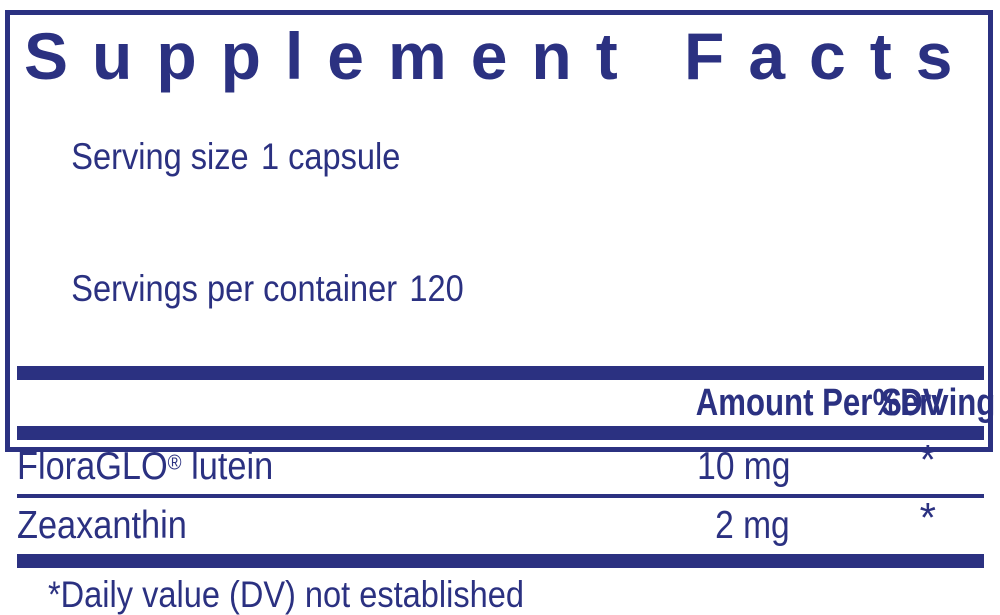 The height and width of the screenshot is (615, 1000). Describe the element at coordinates (227, 466) in the screenshot. I see `ingredient-name-suffix: lutein` at that location.